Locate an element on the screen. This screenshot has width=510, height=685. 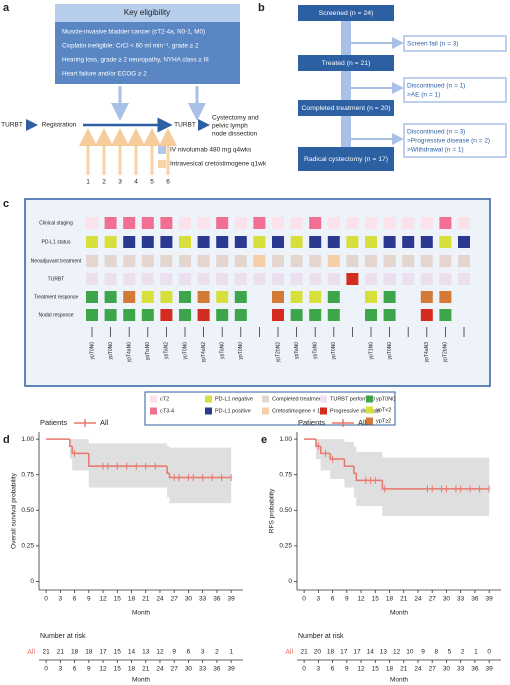
flow-label: Radical cystectomy (n = 17) is located at coordinates (346, 159).